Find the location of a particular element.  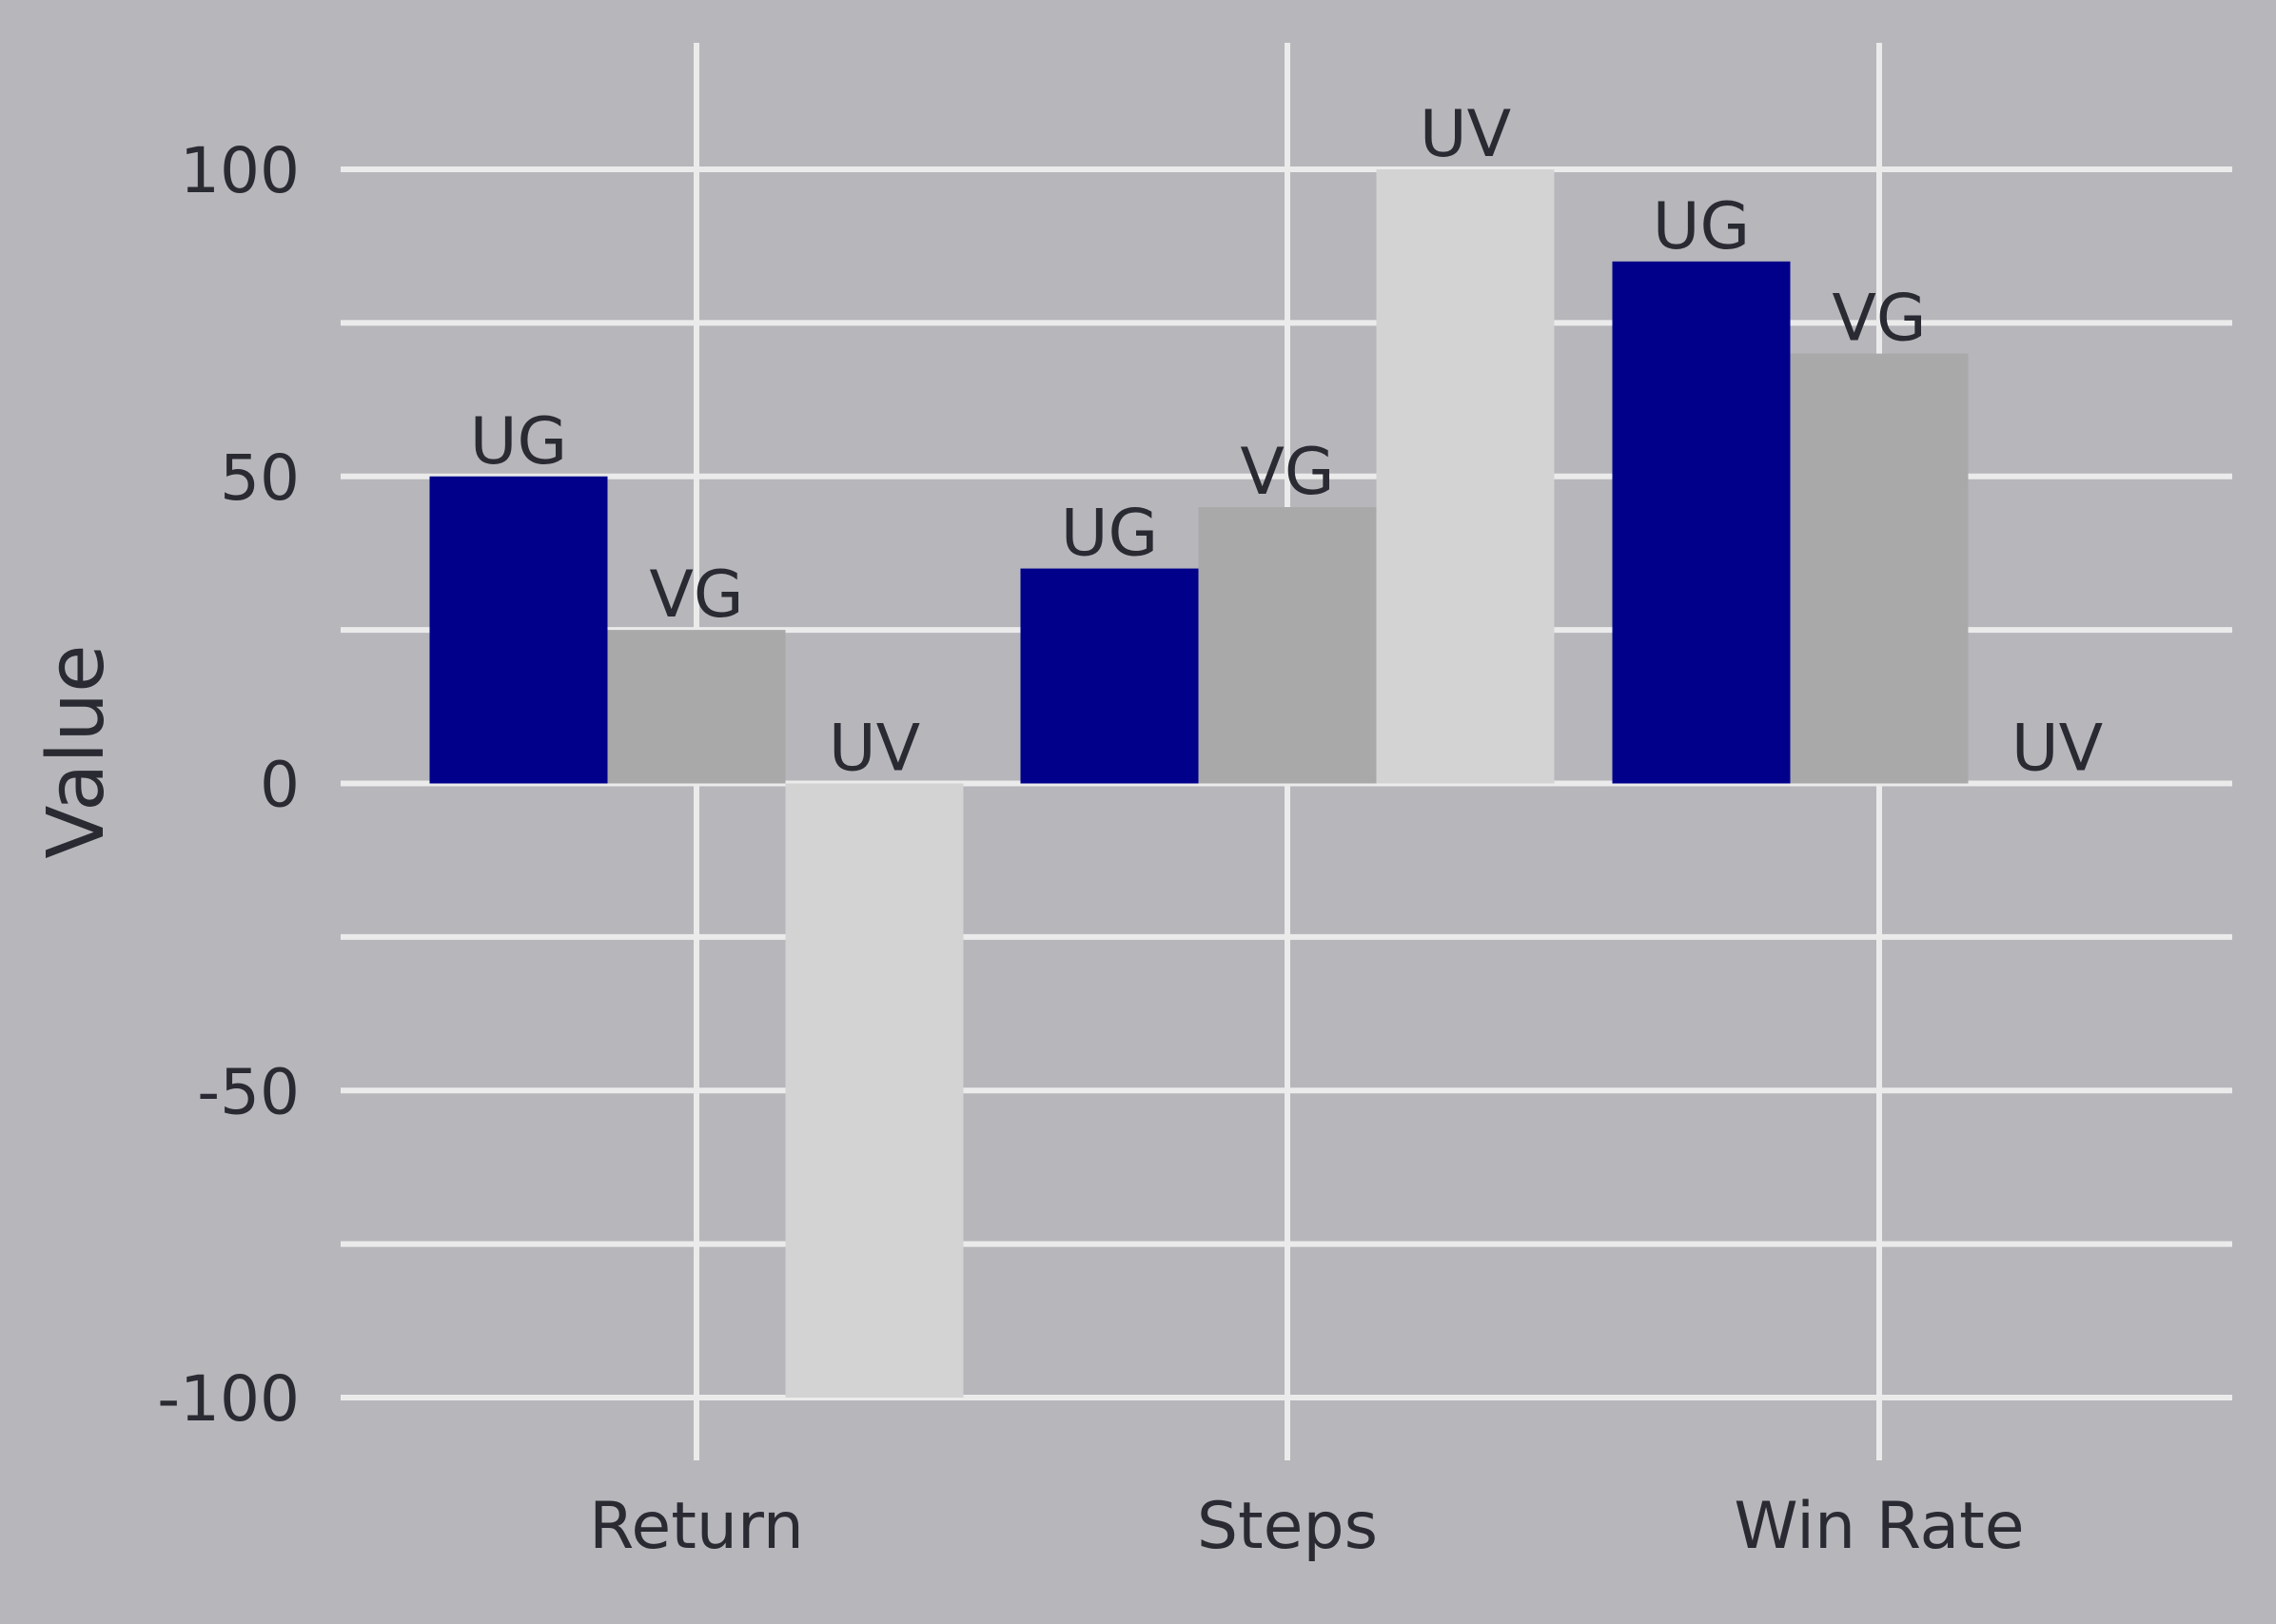

bar-ug-steps is located at coordinates (1110, 676).